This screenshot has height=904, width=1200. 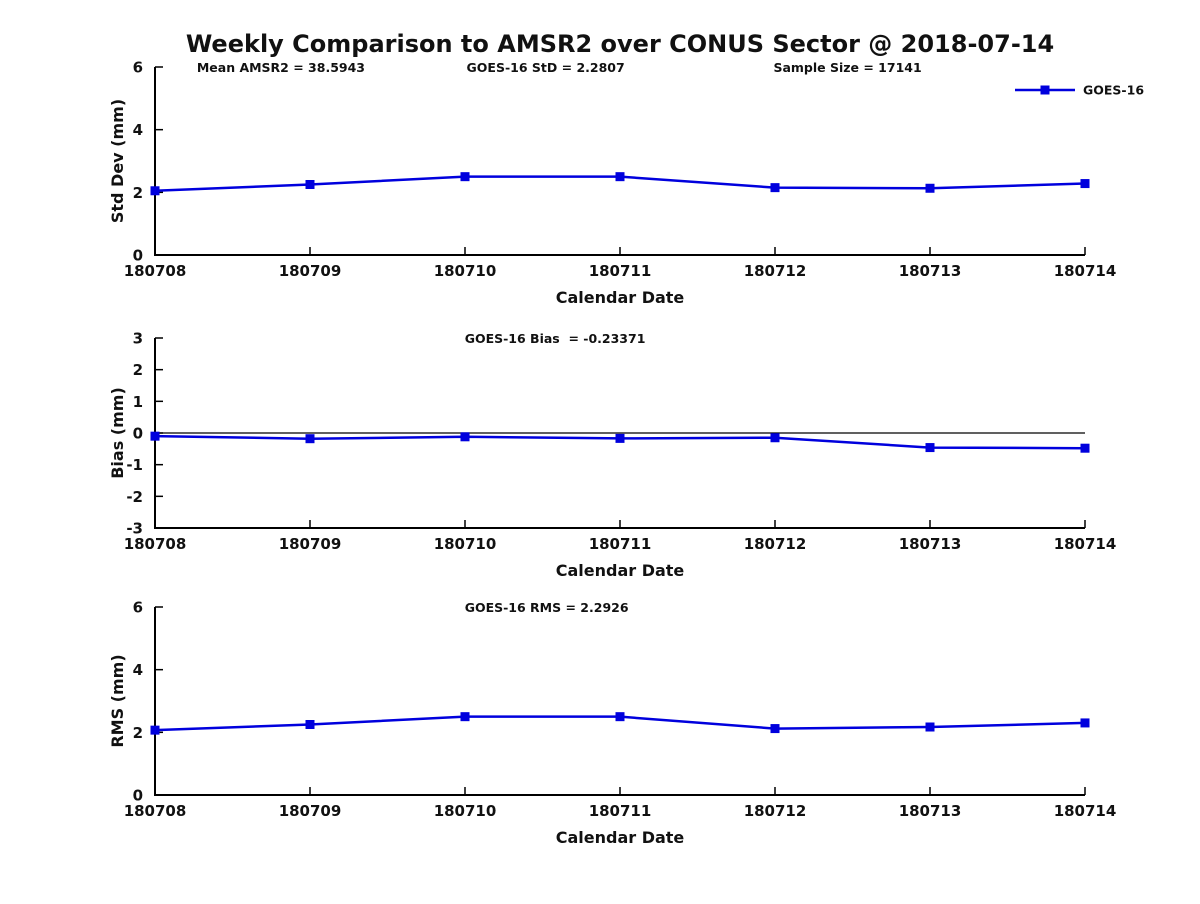 I want to click on y-tick-label: 1, so click(x=138, y=402).